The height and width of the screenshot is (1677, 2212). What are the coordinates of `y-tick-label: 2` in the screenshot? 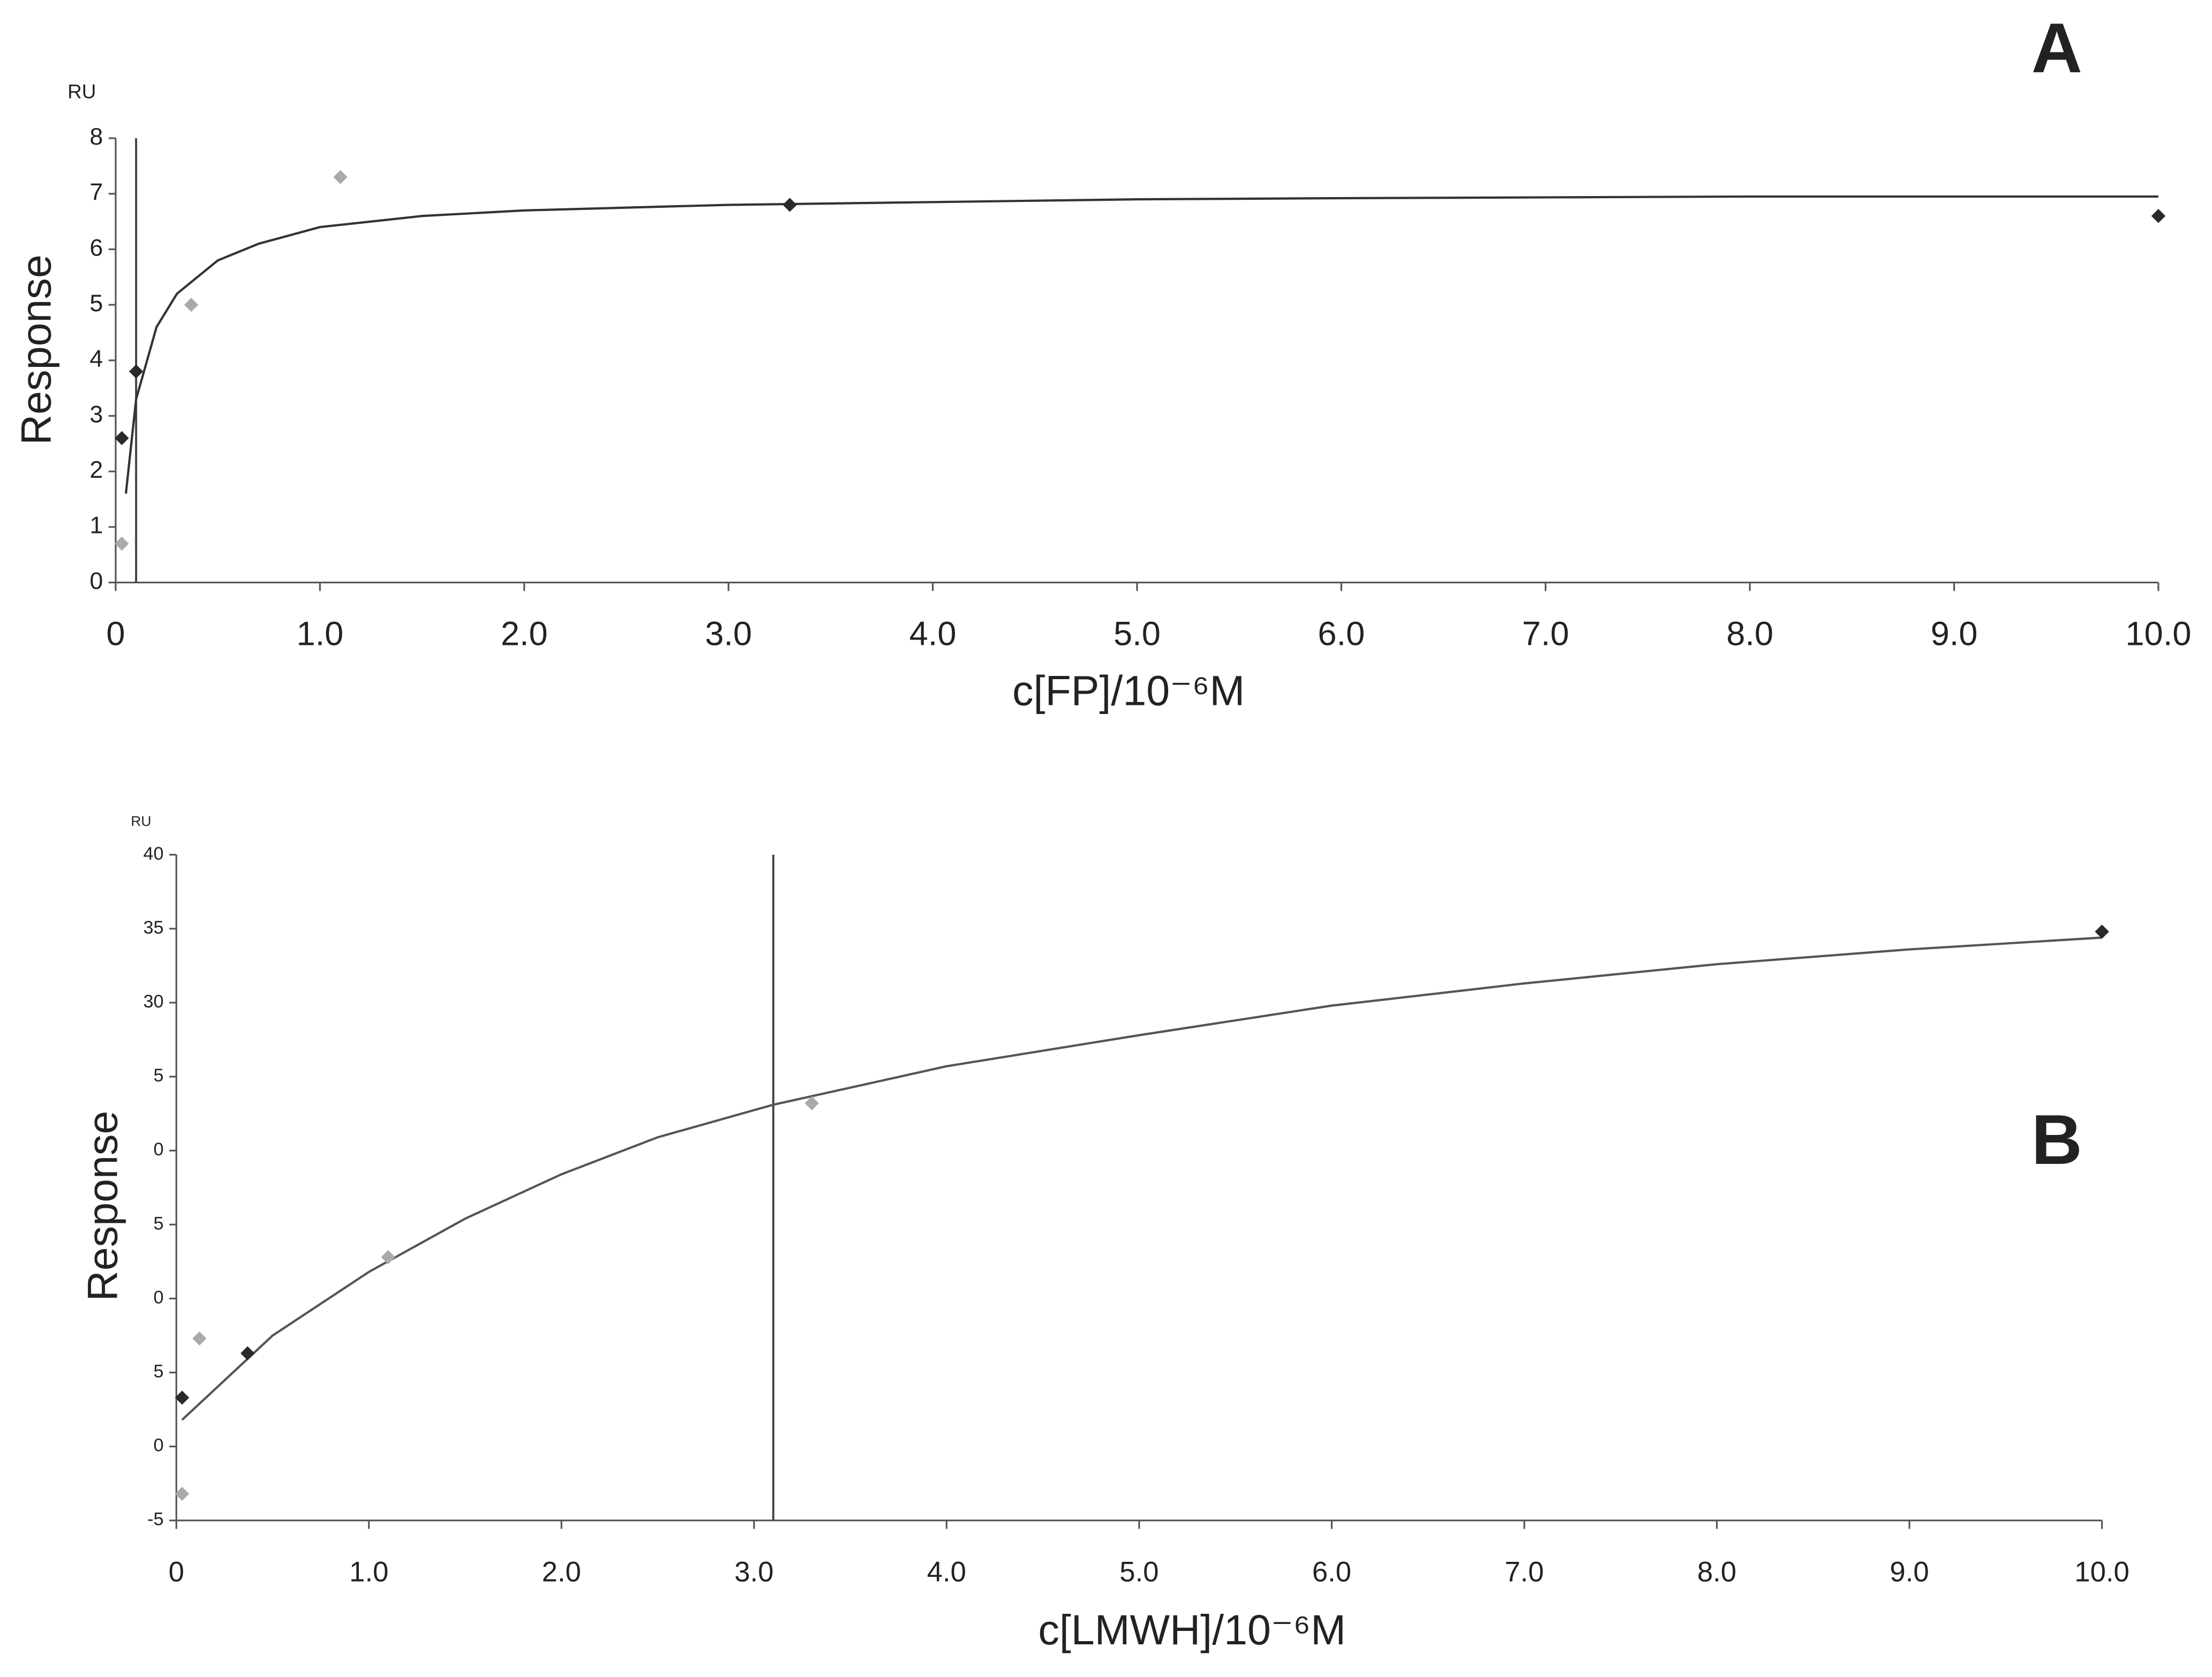 It's located at (96, 469).